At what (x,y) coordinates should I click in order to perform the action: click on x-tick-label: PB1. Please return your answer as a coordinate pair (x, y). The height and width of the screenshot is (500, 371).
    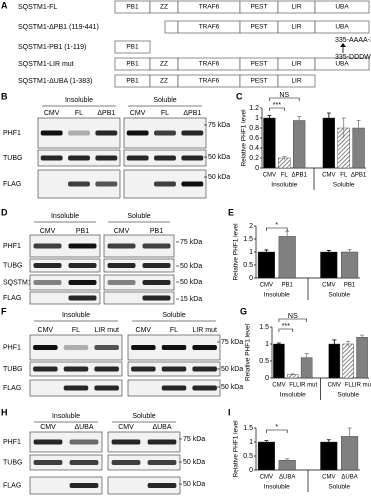
    Looking at the image, I should click on (350, 286).